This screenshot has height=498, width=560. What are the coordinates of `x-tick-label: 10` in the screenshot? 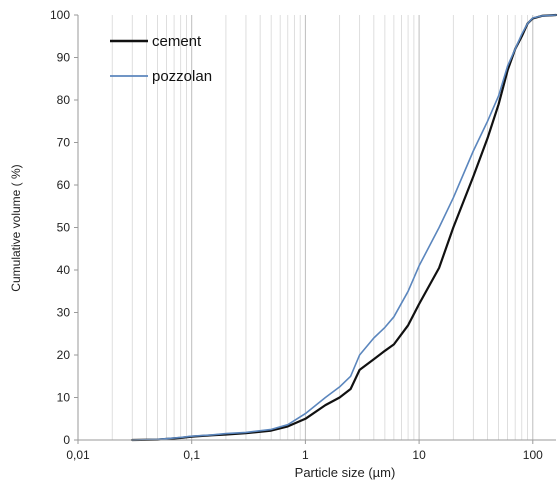 It's located at (419, 455).